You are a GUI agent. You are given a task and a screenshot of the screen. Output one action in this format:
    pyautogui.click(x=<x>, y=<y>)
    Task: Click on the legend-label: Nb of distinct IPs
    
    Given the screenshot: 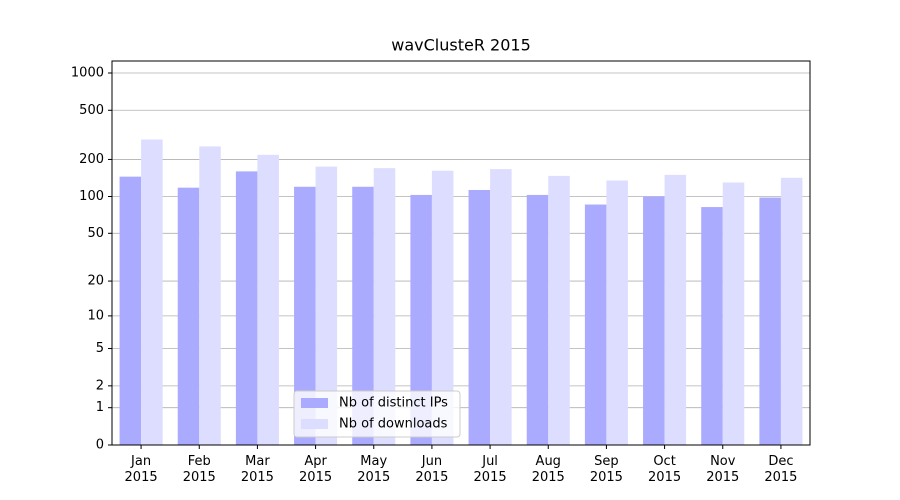 What is the action you would take?
    pyautogui.click(x=393, y=403)
    